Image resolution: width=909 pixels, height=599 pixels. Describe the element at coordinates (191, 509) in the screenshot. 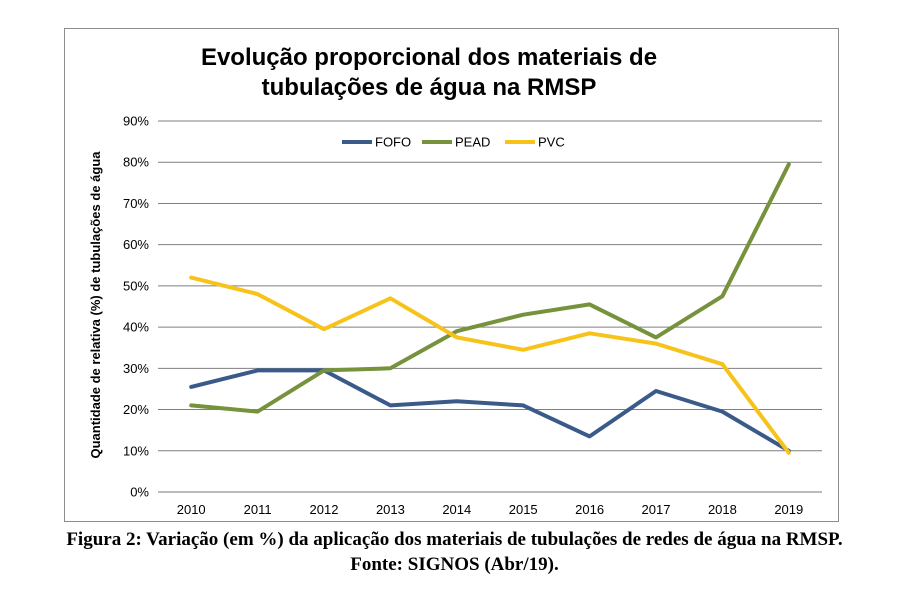

I see `x-tick-label: 2010` at that location.